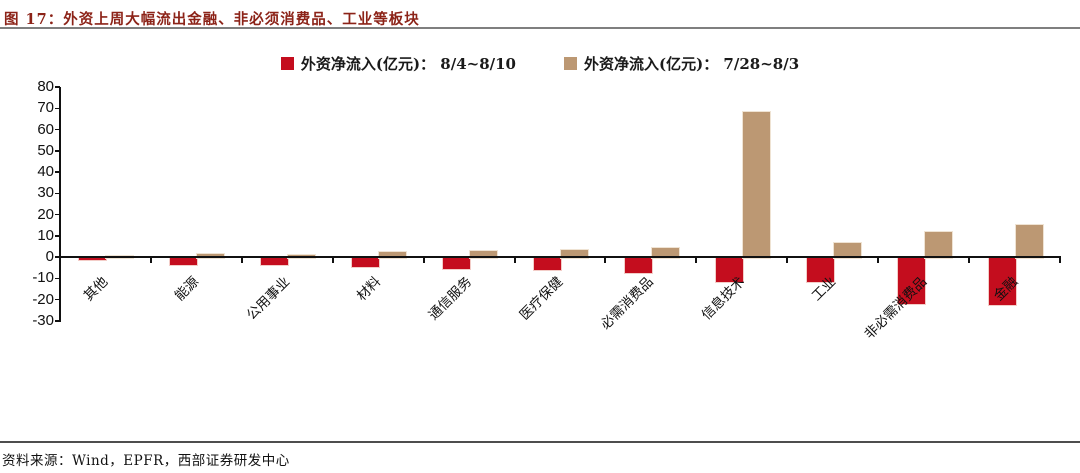 This screenshot has width=1080, height=473. Describe the element at coordinates (60, 204) in the screenshot. I see `y-axis-line` at that location.